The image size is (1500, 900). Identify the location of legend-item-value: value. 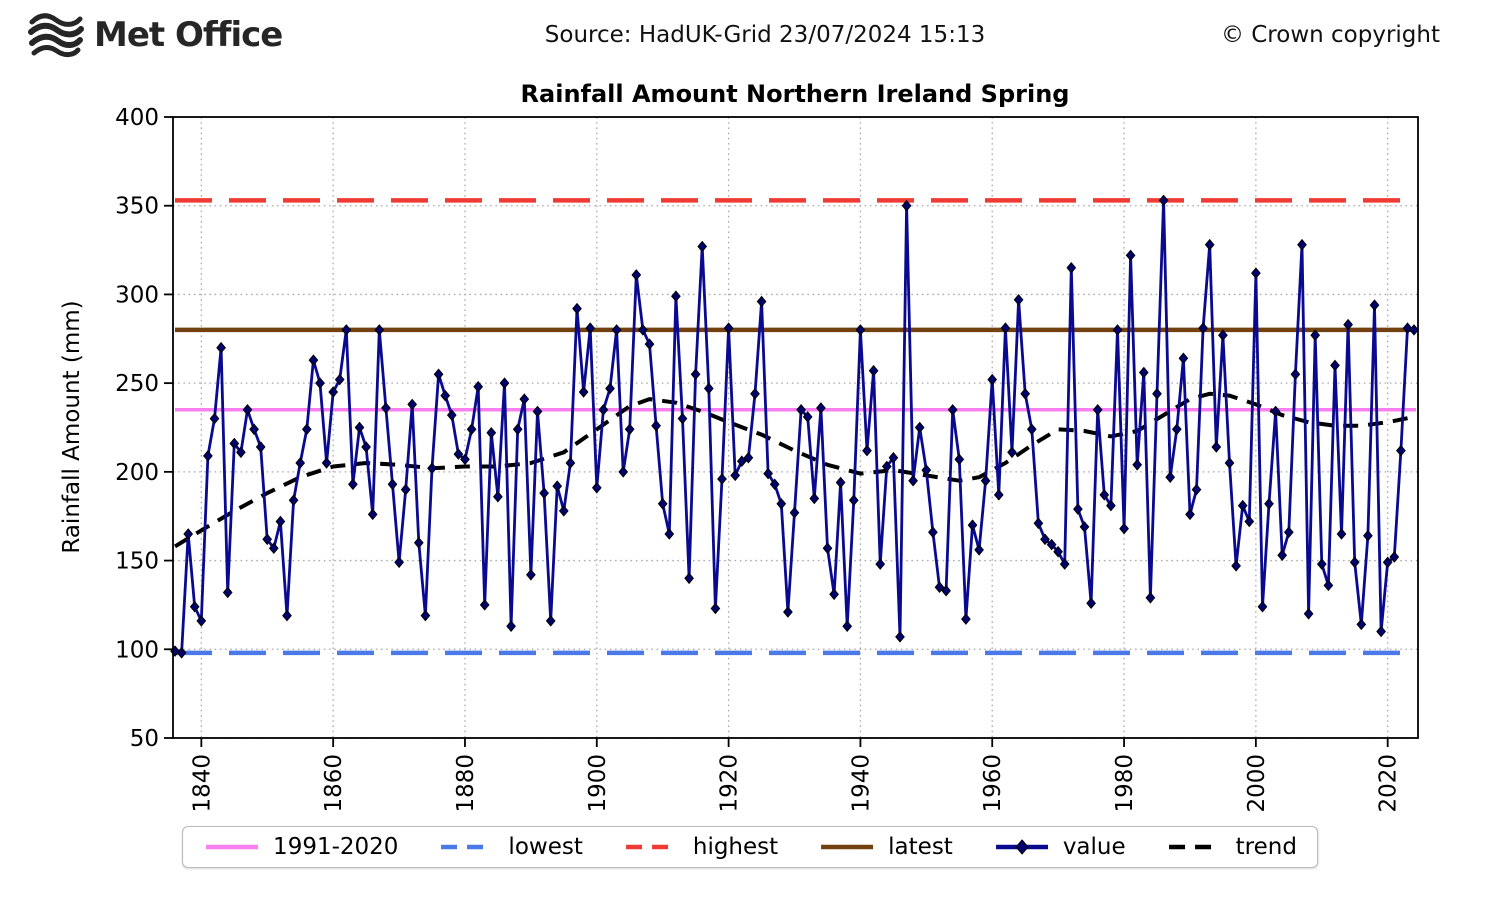
(1059, 847).